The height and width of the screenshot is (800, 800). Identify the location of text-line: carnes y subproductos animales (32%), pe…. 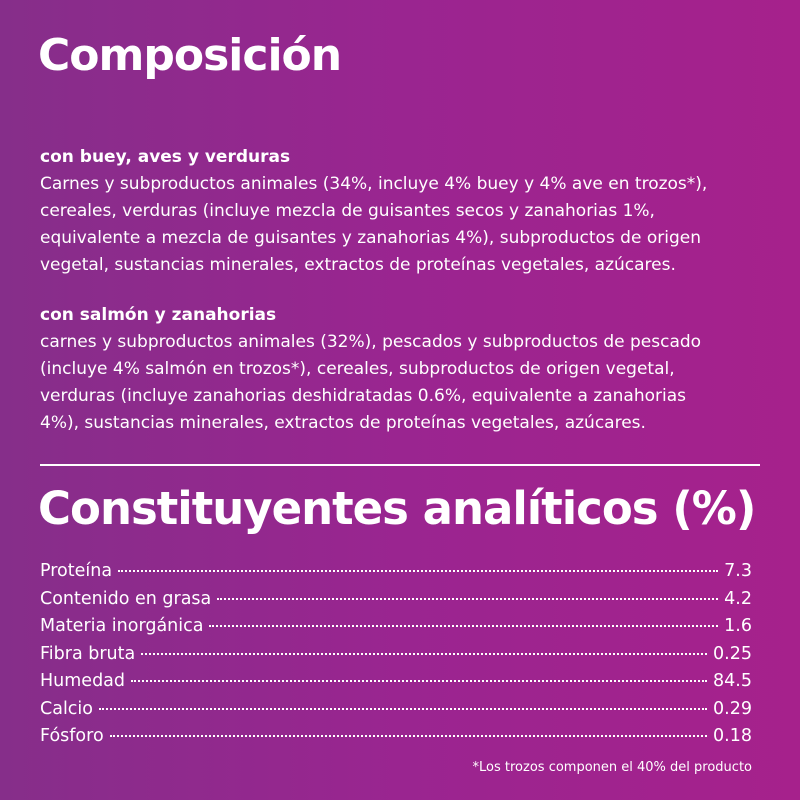
(371, 342).